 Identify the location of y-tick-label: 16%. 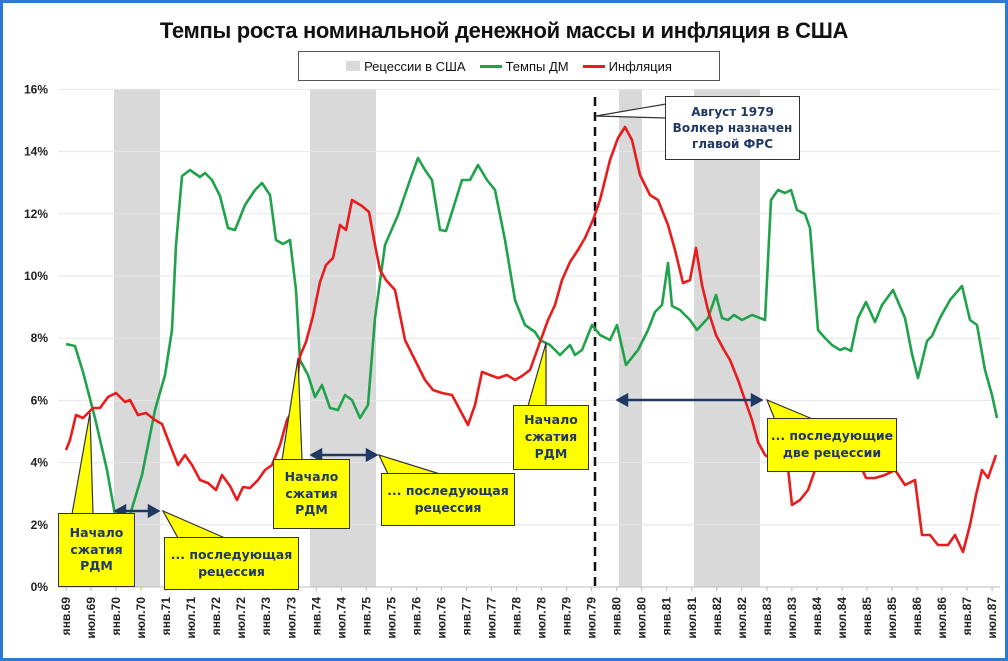
(36, 89).